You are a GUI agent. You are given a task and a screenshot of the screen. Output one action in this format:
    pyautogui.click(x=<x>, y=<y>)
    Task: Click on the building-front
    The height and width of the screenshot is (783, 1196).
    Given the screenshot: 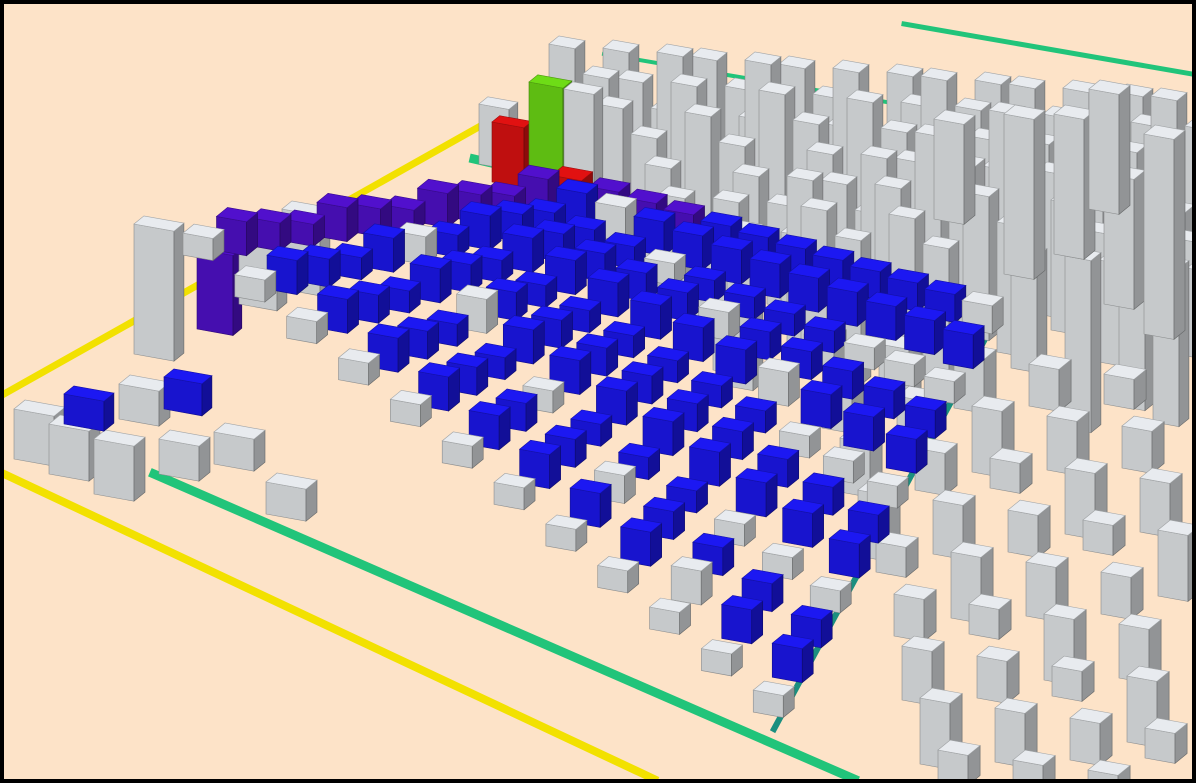 What is the action you would take?
    pyautogui.click(x=1044, y=387)
    